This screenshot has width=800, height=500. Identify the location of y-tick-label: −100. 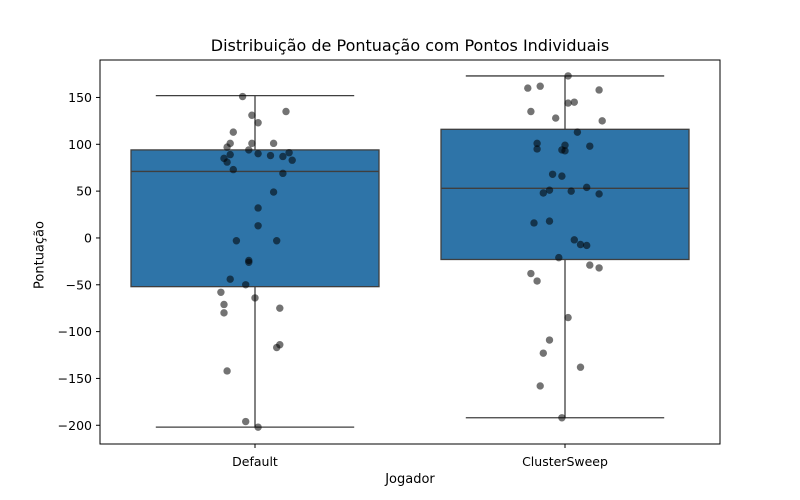
(75, 331).